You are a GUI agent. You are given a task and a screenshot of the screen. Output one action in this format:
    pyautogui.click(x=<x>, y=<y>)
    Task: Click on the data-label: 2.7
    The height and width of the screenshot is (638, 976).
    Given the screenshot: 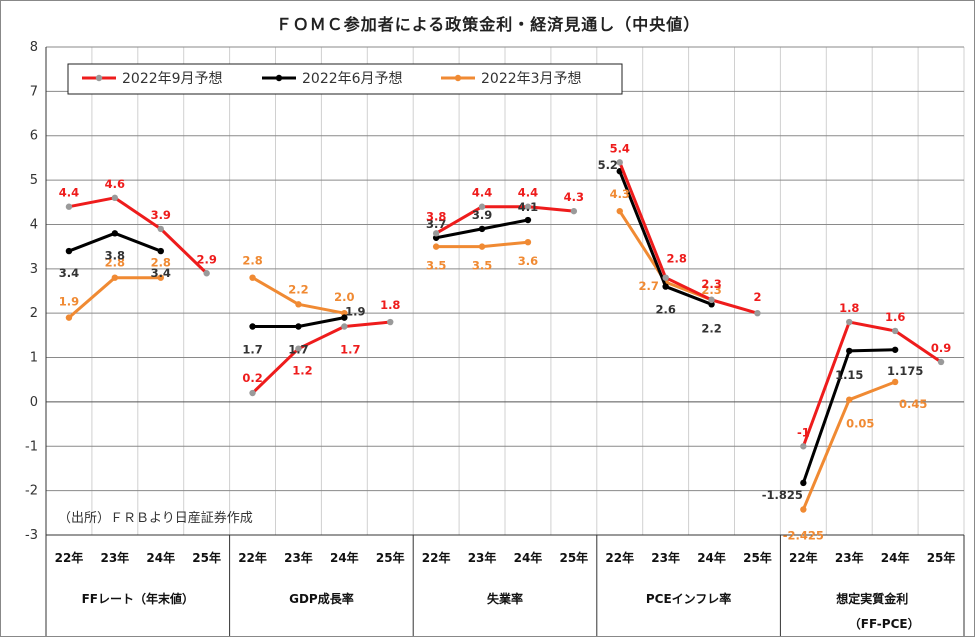 What is the action you would take?
    pyautogui.click(x=648, y=286)
    